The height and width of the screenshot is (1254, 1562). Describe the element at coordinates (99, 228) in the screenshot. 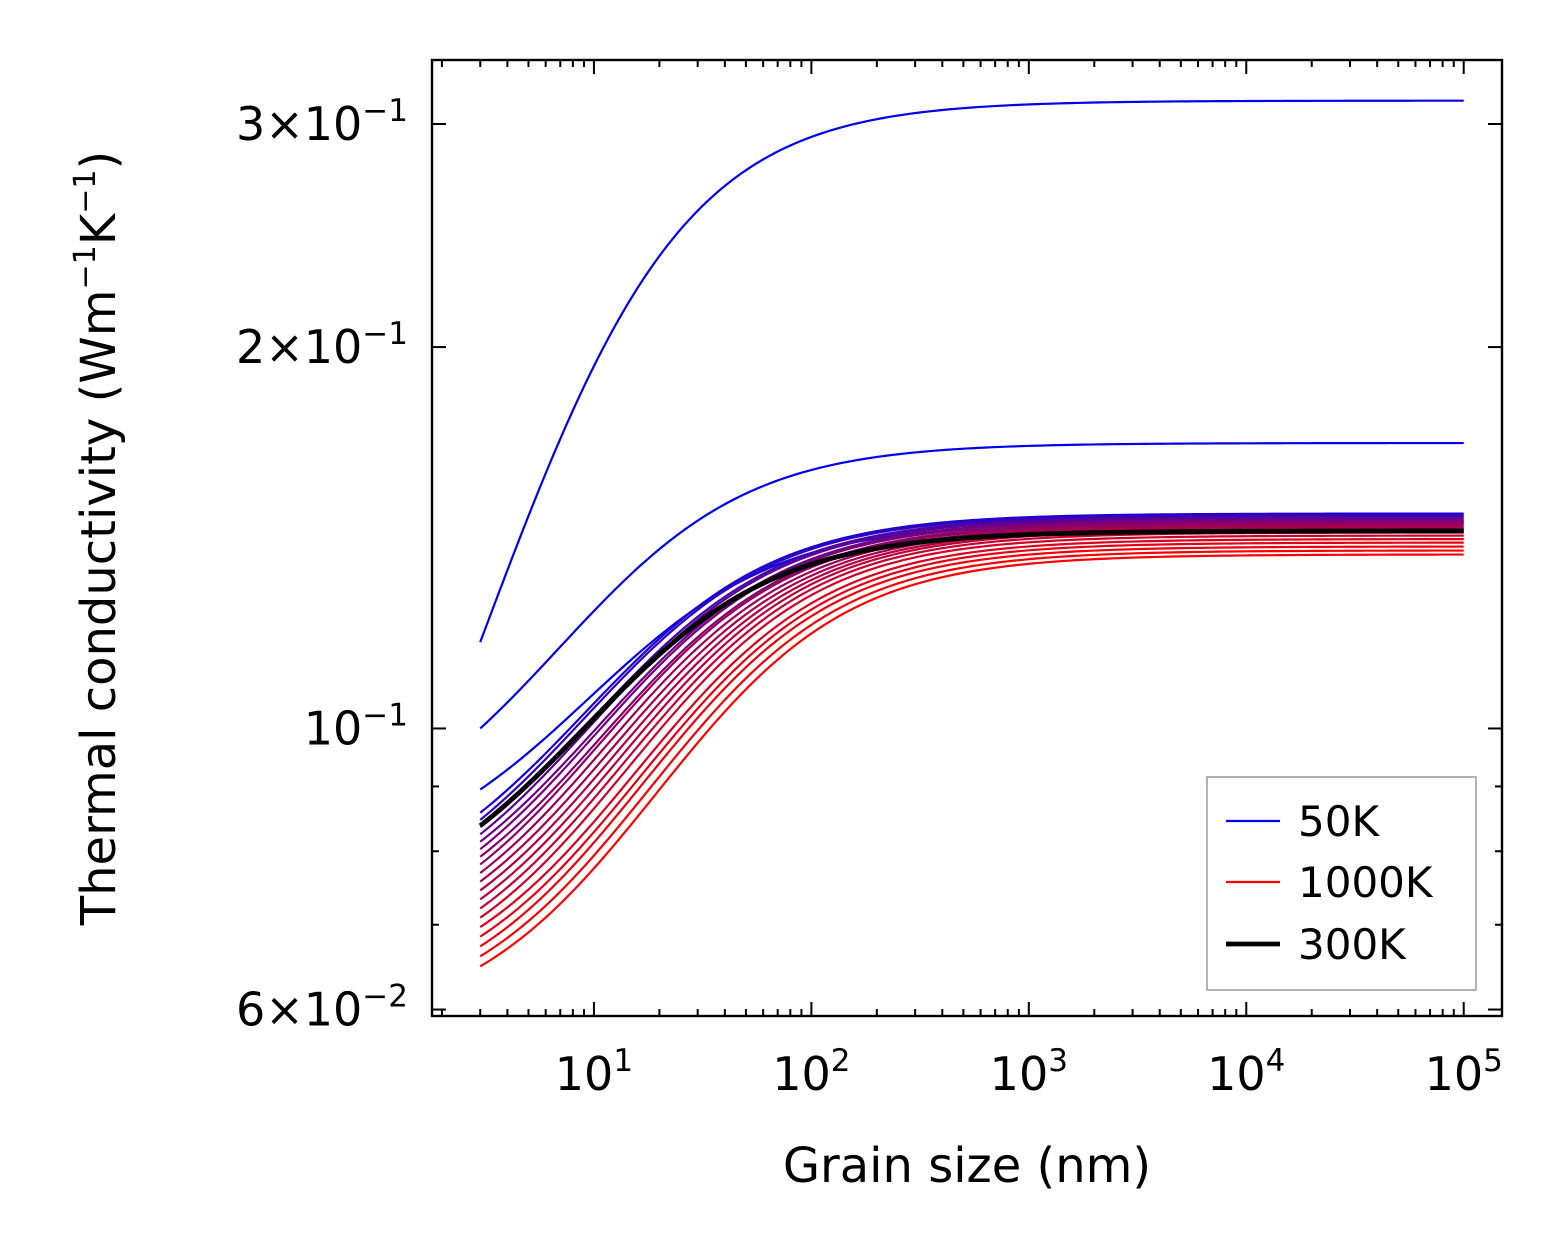

I see `y-label-mid: K` at that location.